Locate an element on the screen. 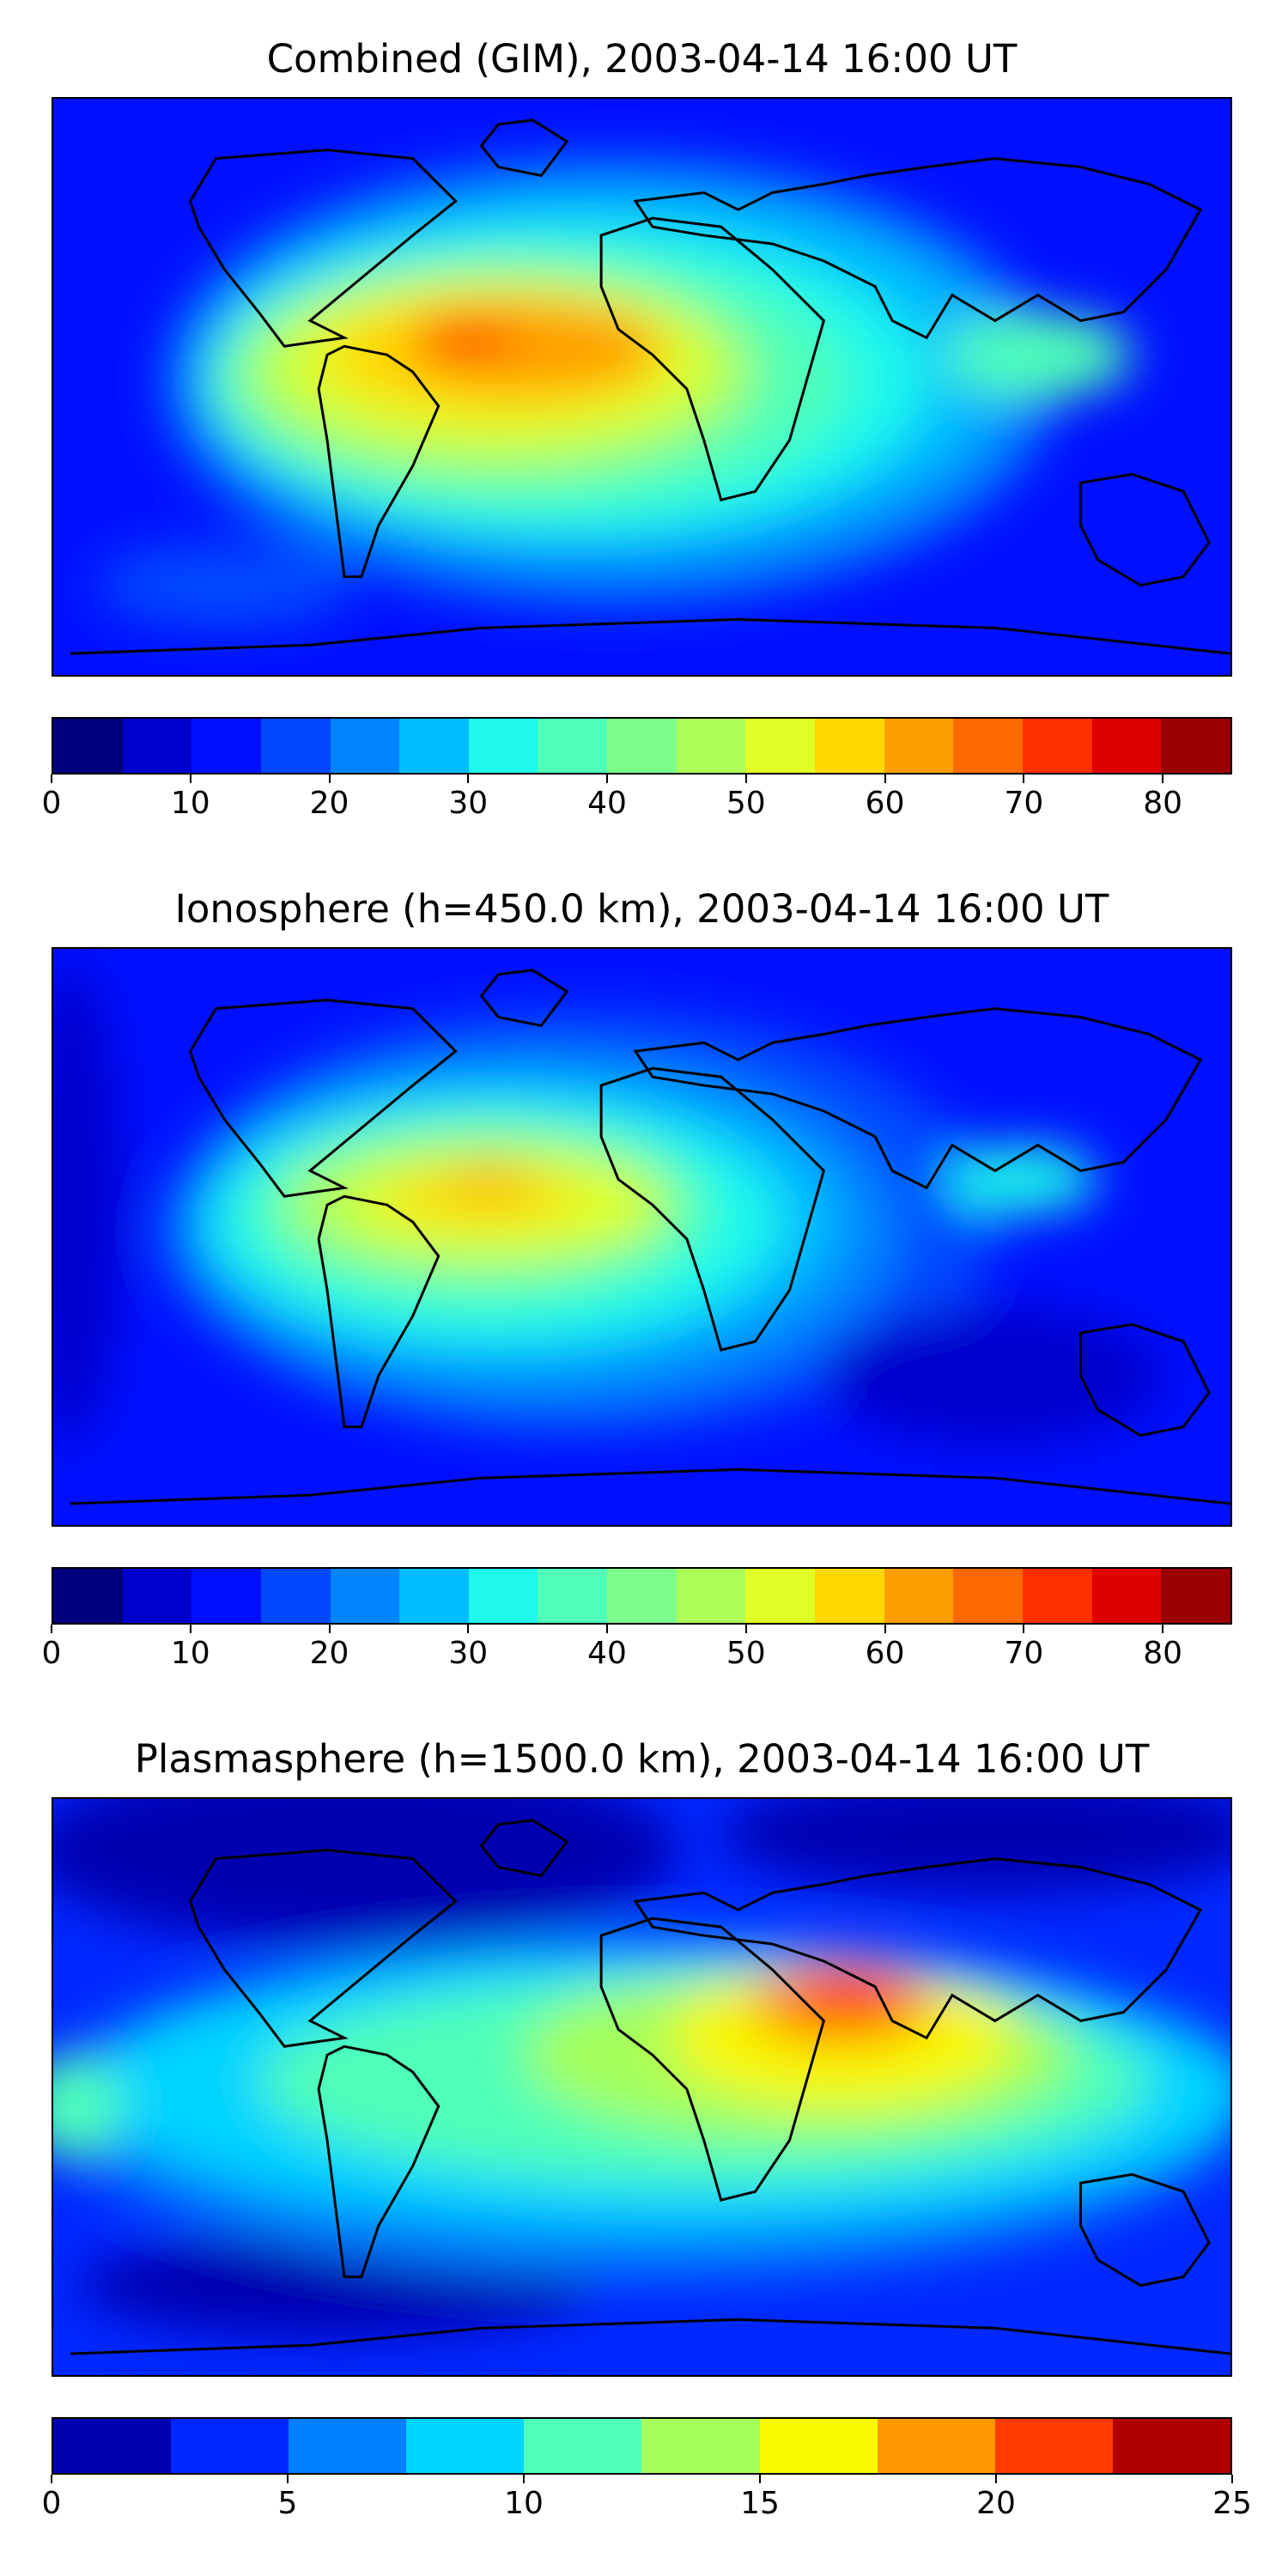 The image size is (1288, 2576). colorbar-tick-label: 15 is located at coordinates (760, 2503).